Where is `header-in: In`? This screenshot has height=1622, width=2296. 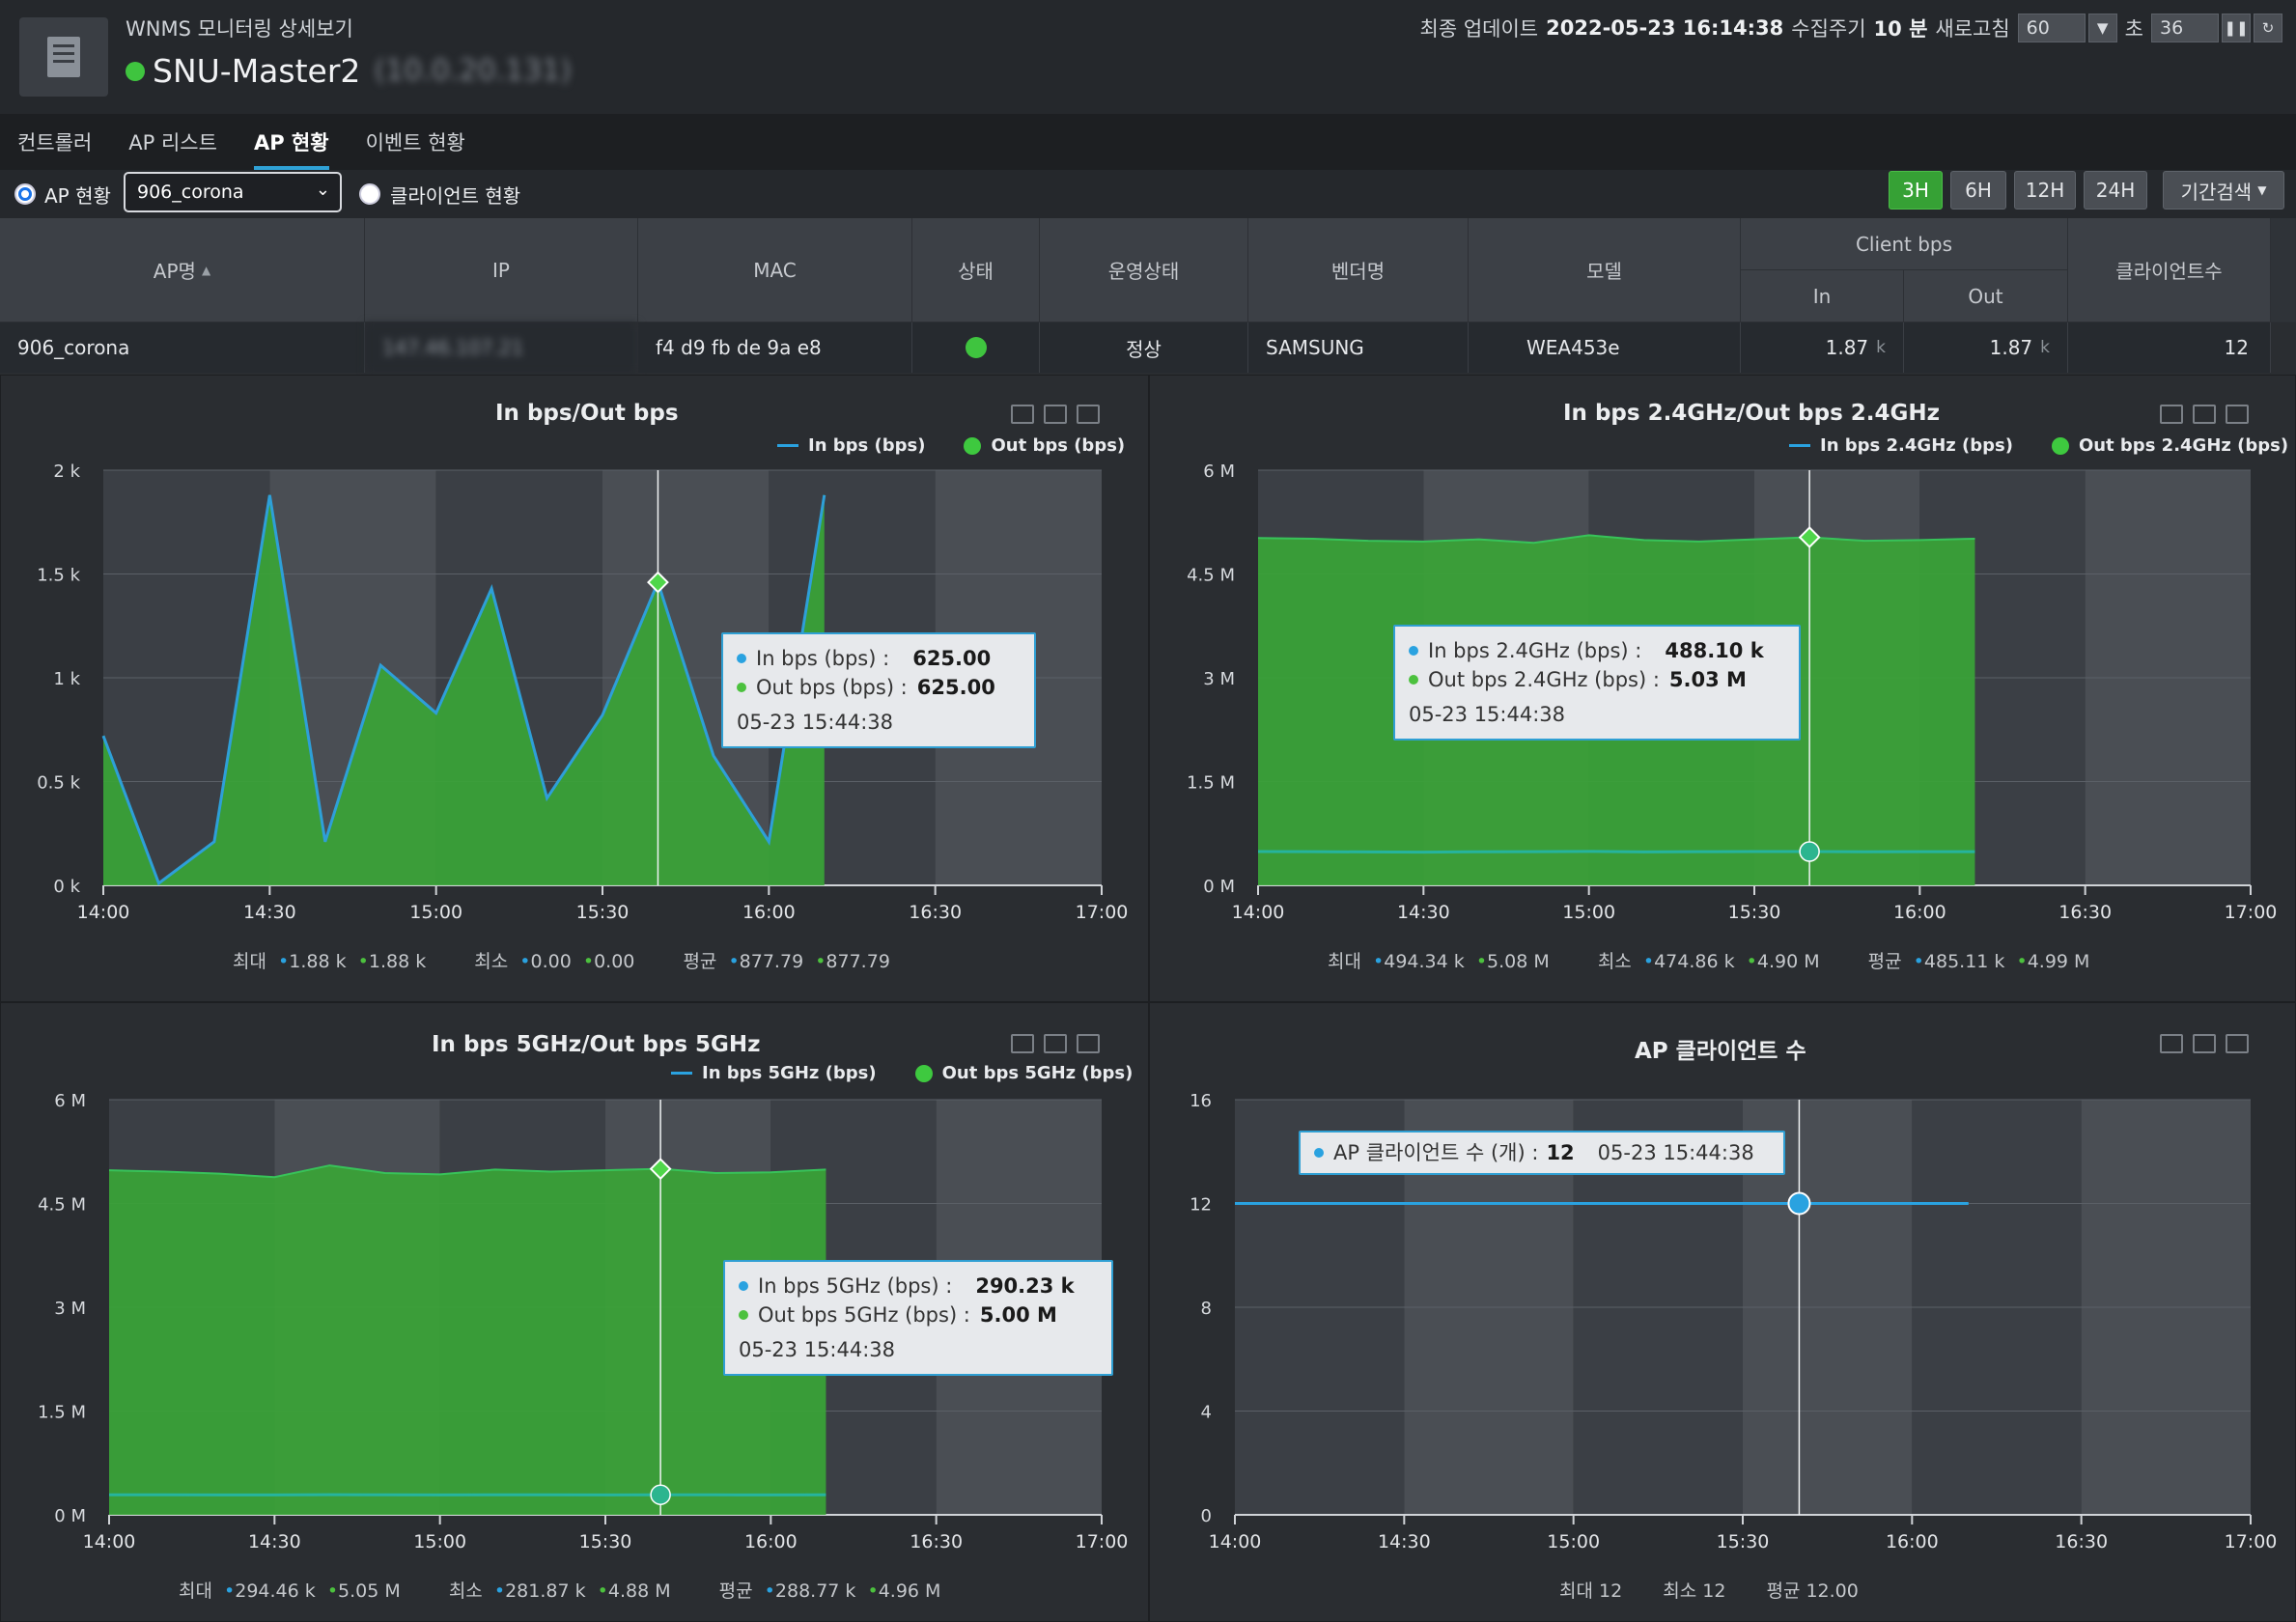 header-in: In is located at coordinates (1823, 296).